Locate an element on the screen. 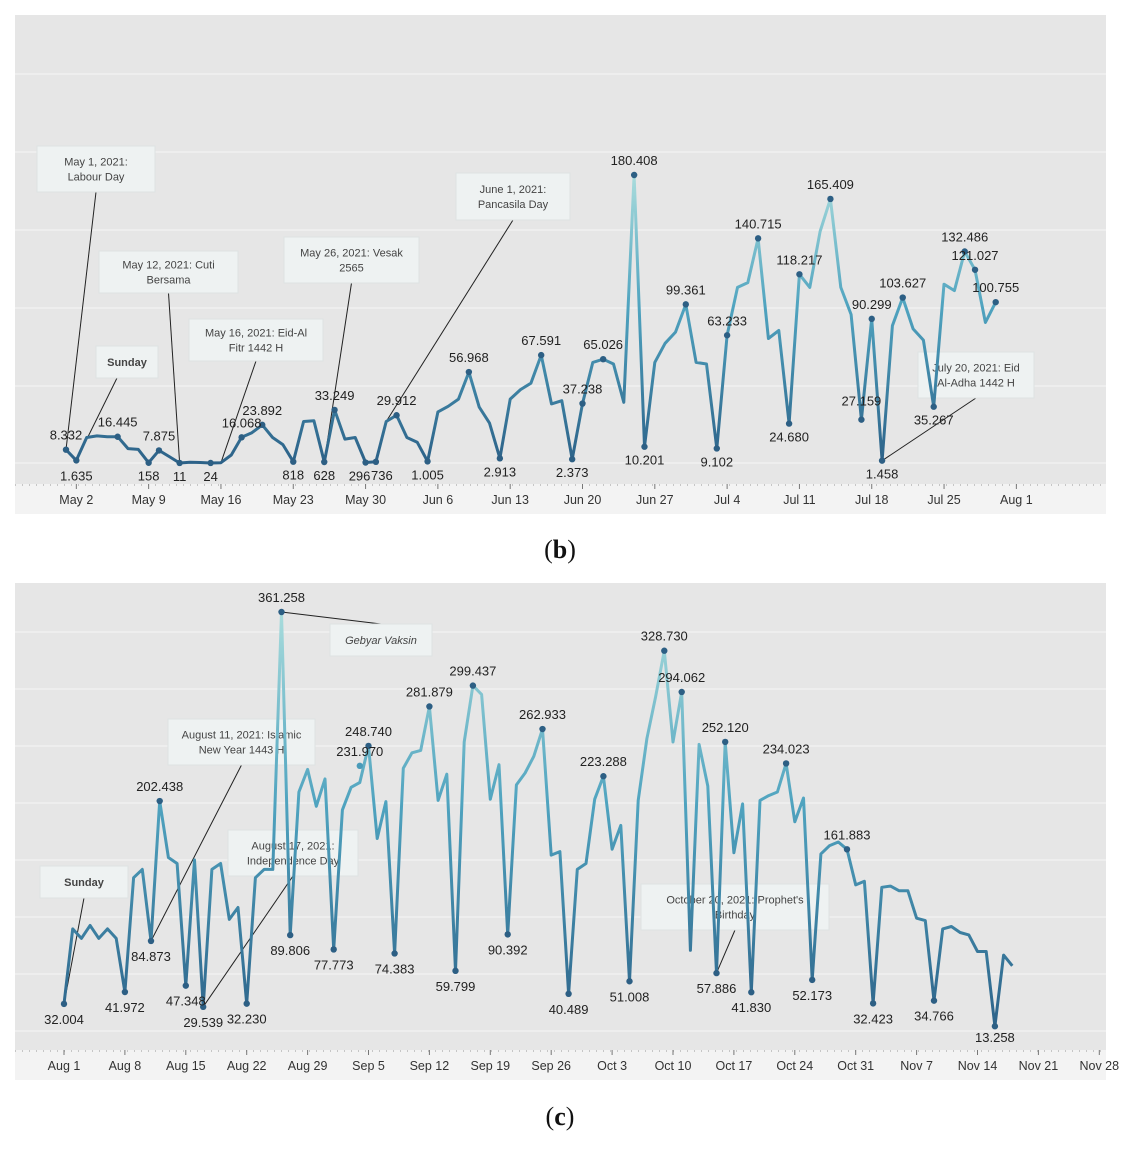  x-tick-label: Aug 1 is located at coordinates (64, 1066).